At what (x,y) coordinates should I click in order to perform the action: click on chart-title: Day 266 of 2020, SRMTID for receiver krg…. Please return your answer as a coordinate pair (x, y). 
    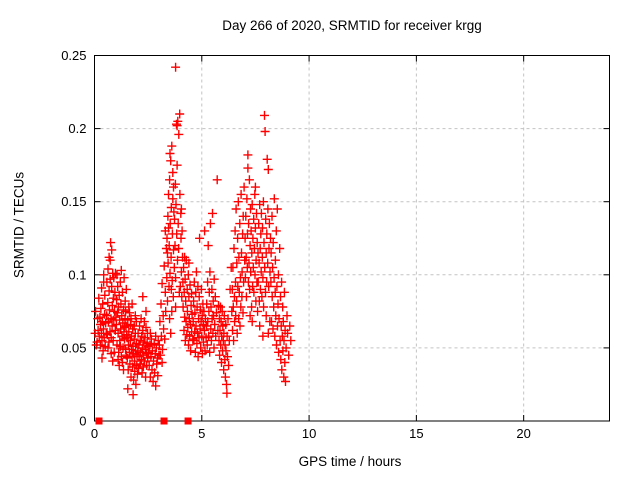
    Looking at the image, I should click on (352, 25).